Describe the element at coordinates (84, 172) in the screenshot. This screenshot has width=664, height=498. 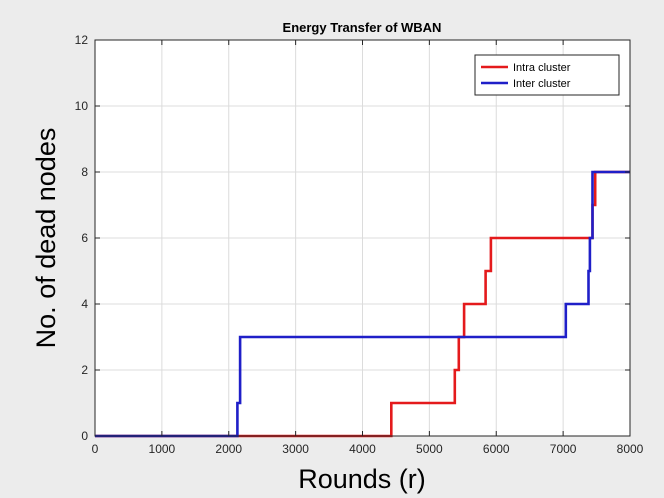
I see `y-tick-label: 8` at that location.